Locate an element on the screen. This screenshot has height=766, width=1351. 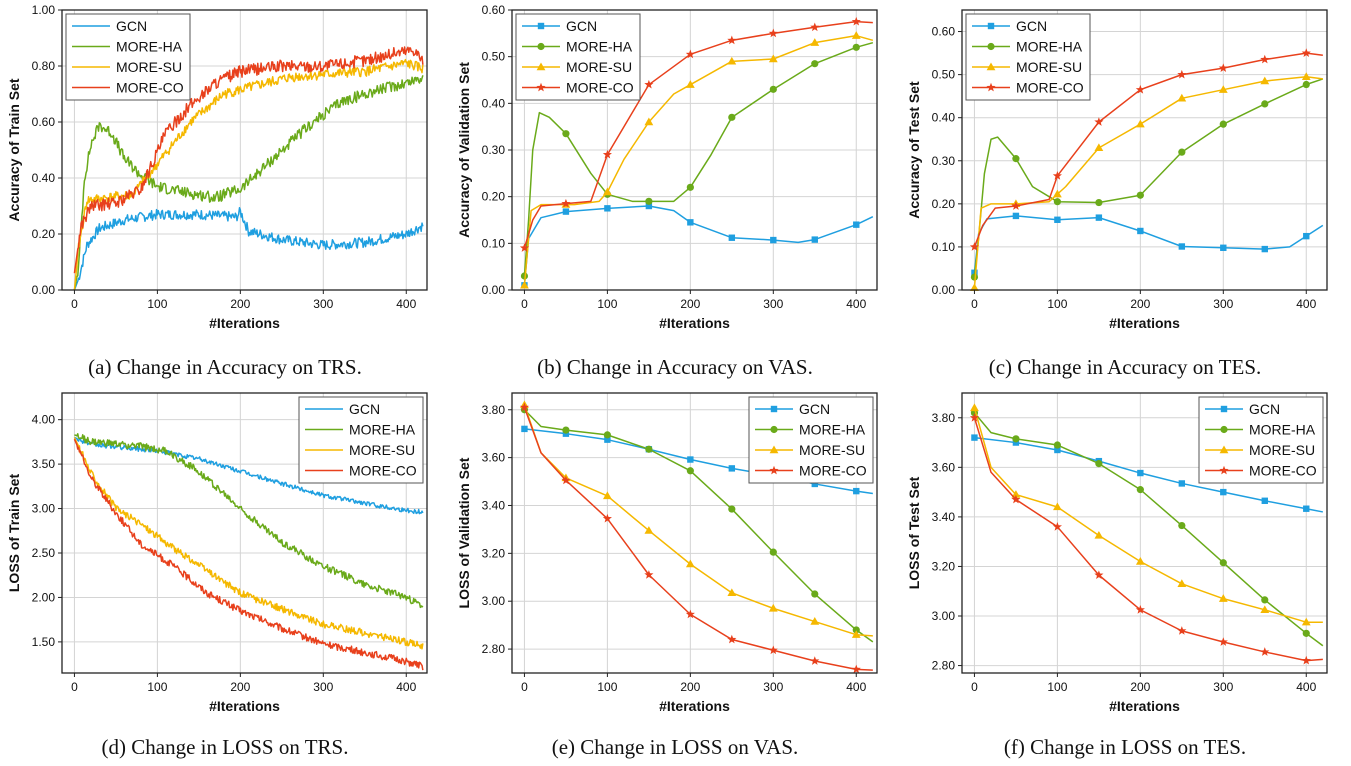
x-axis-title-b: #Iterations is located at coordinates (694, 323).